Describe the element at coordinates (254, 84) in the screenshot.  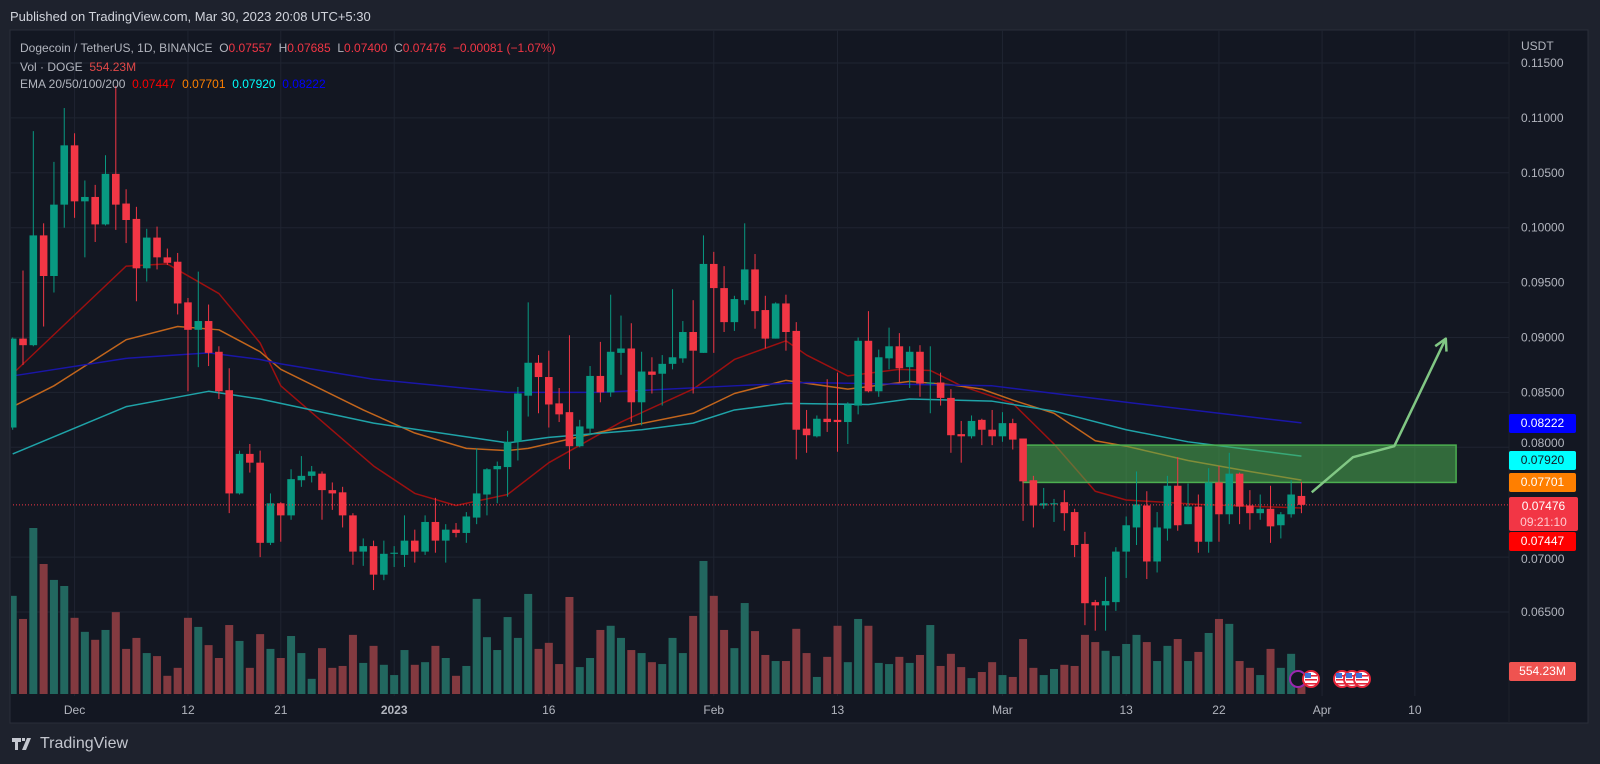
I see `ema100-value: 0.07920` at that location.